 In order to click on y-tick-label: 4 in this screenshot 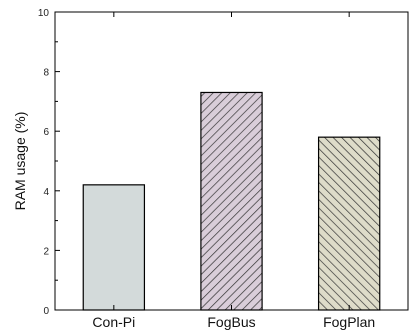, I will do `click(46, 192)`.